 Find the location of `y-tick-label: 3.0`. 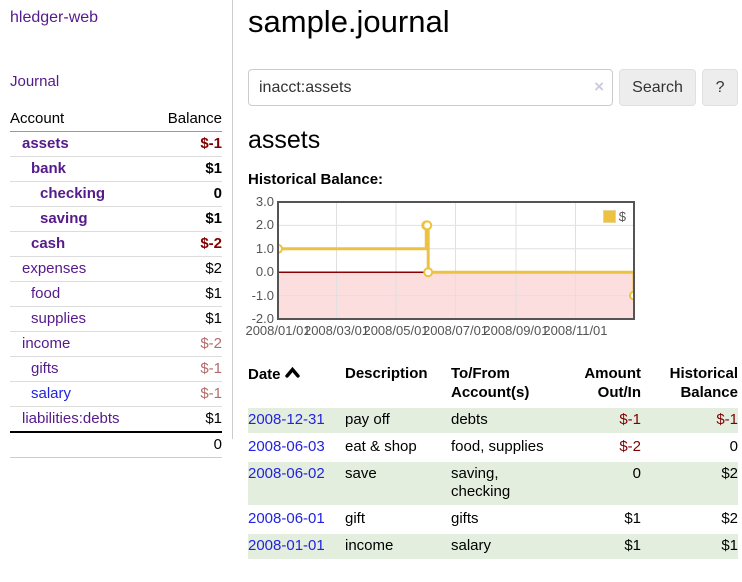

y-tick-label: 3.0 is located at coordinates (264, 201).